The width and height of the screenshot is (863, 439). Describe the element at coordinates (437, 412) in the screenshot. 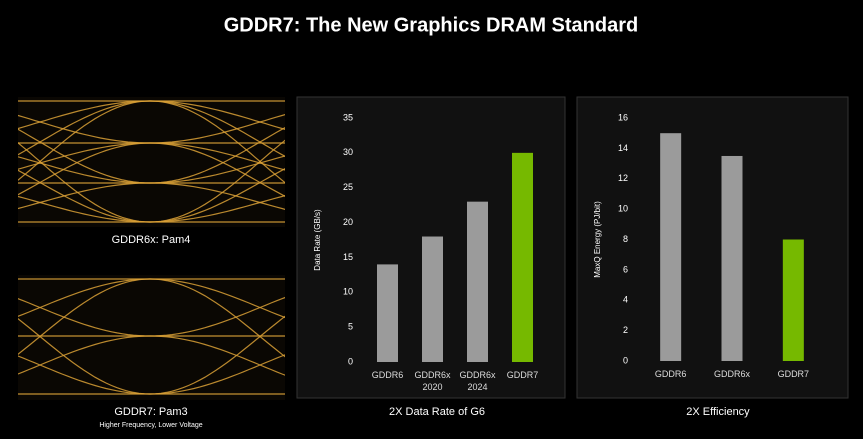

I see `chart-title: 2X Data Rate of G6` at that location.